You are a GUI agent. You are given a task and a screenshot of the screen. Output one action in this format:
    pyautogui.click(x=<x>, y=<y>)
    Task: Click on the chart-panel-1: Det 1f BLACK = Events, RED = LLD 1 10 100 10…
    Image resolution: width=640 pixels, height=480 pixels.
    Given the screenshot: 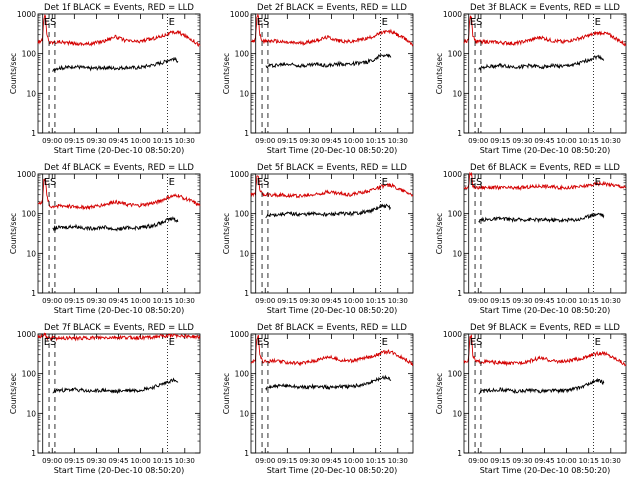 What is the action you would take?
    pyautogui.click(x=105, y=79)
    